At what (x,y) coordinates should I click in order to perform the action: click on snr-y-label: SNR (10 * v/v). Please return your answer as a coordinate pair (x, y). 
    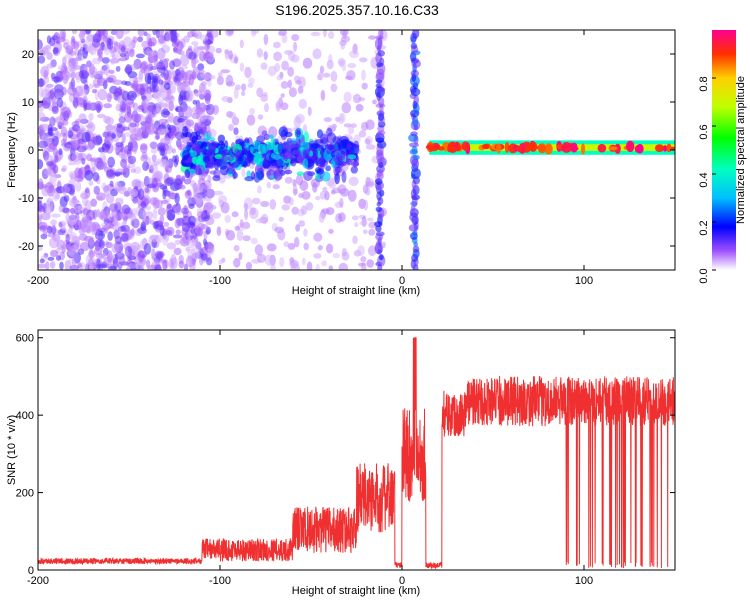
    Looking at the image, I should click on (12, 450).